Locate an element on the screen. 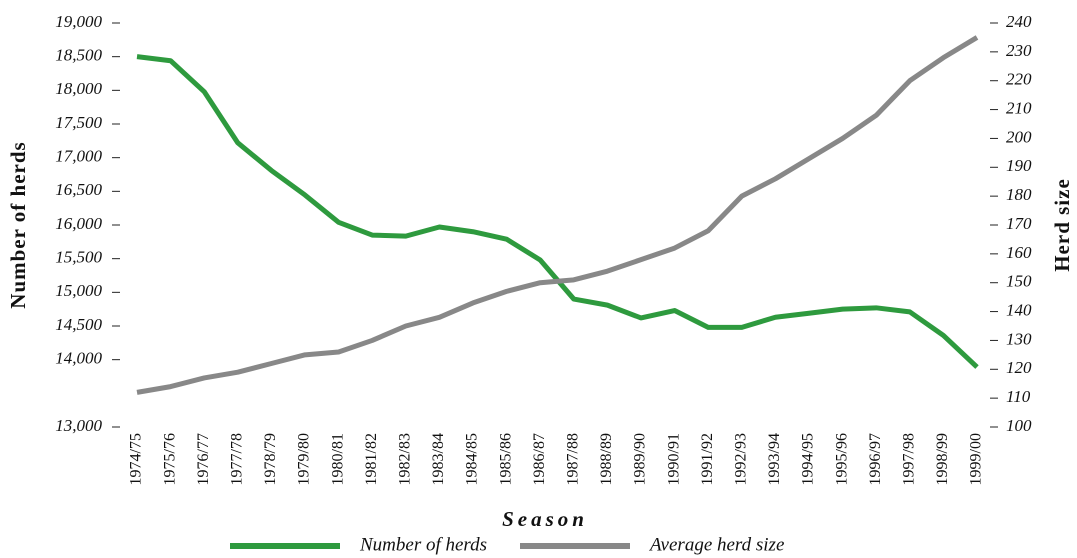  x-tick-label: 1993/94 is located at coordinates (774, 459).